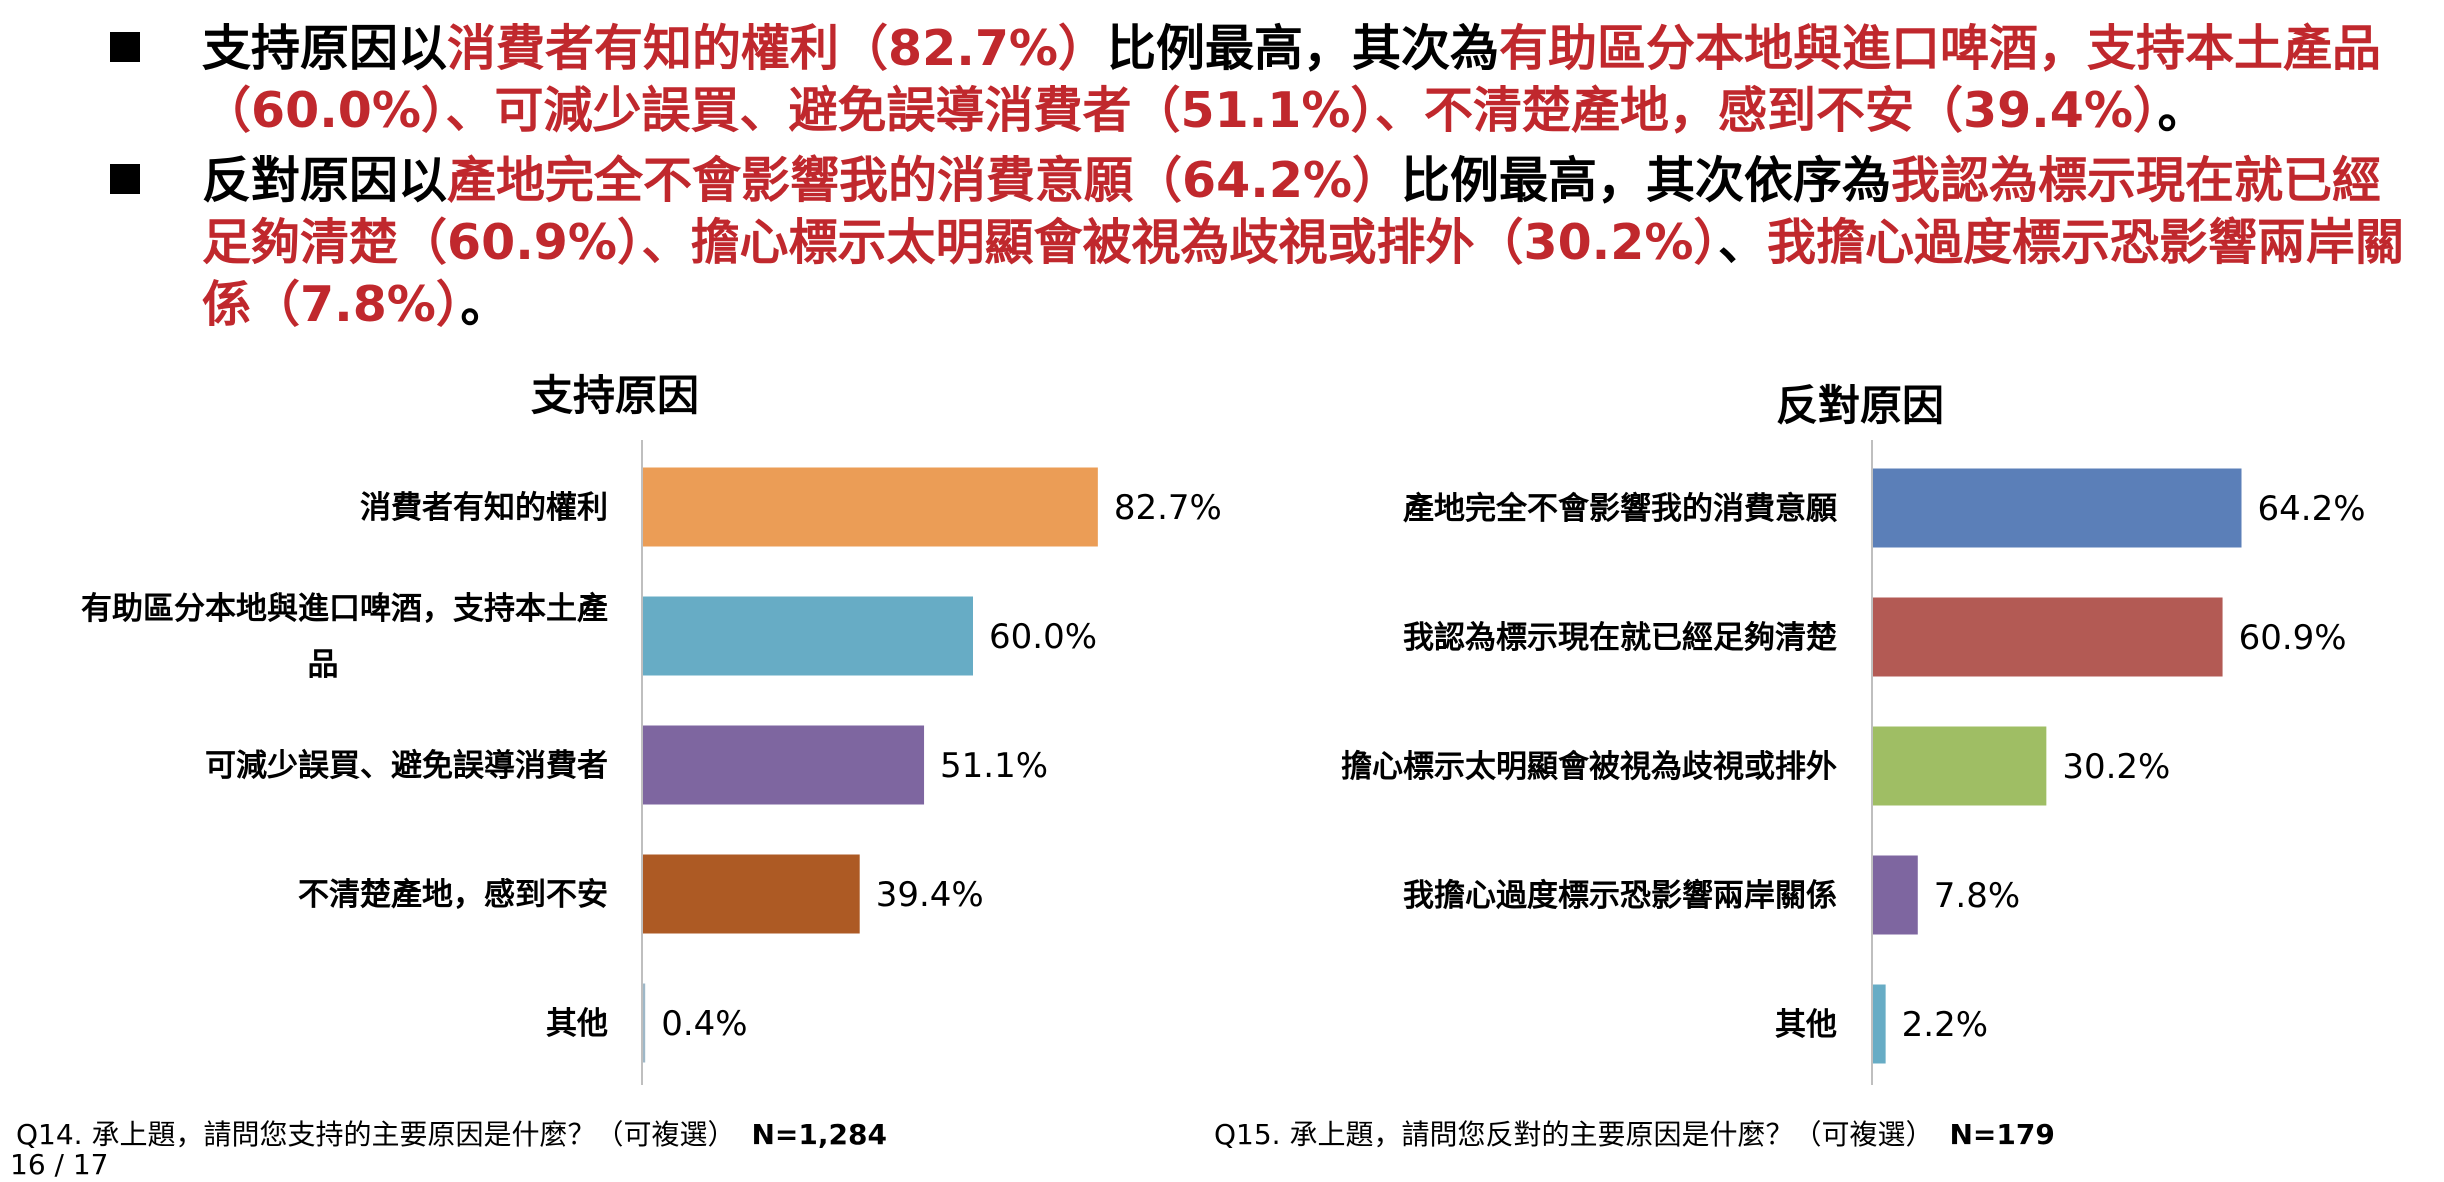 The width and height of the screenshot is (2444, 1182). I want to click on text-segment: 比例最高，其次為, so click(1303, 48).